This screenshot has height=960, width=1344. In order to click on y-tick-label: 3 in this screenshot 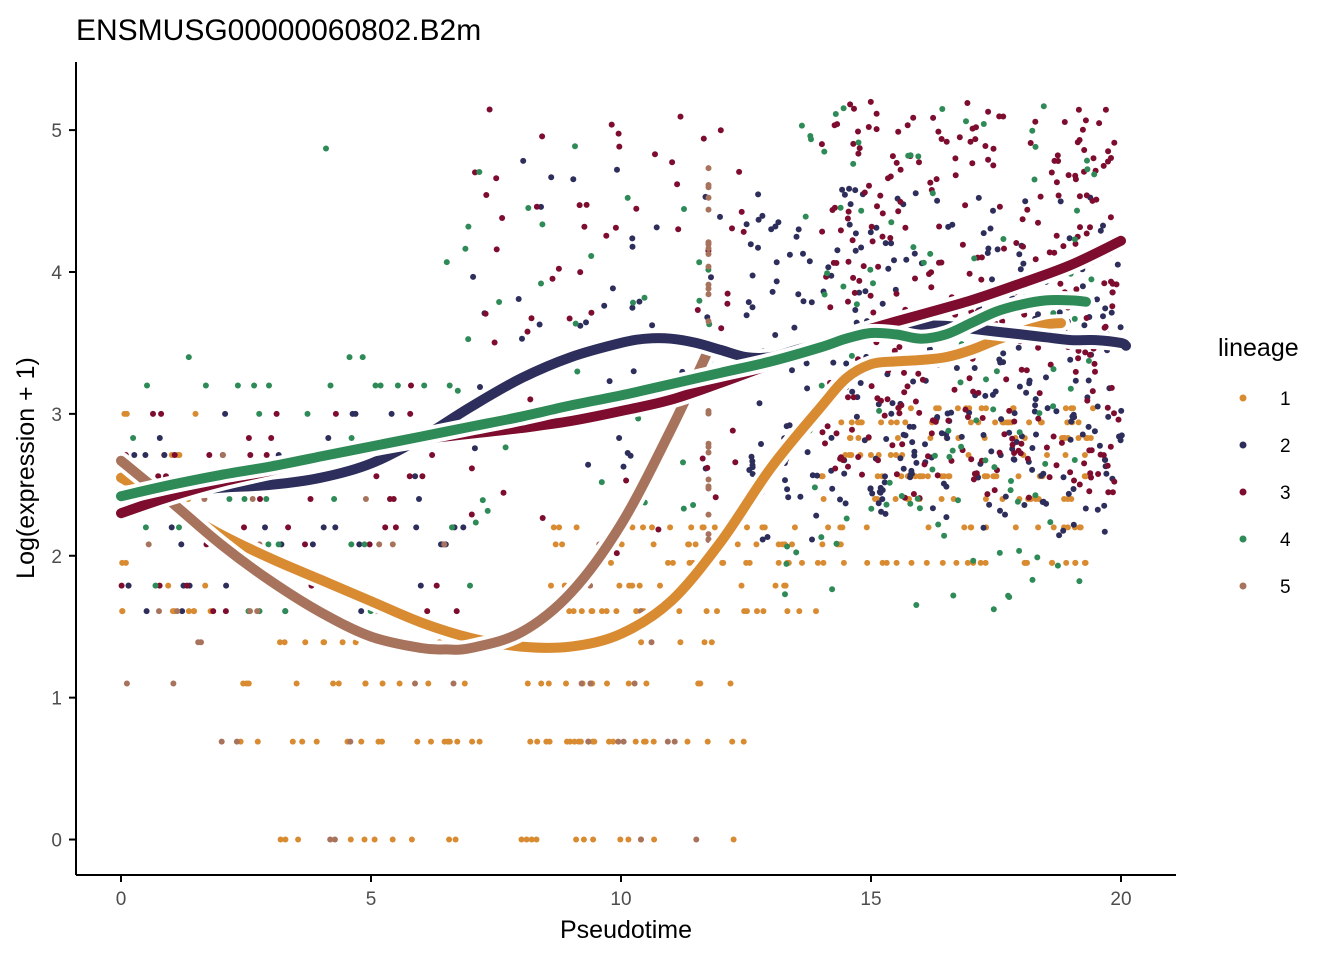, I will do `click(56, 415)`.